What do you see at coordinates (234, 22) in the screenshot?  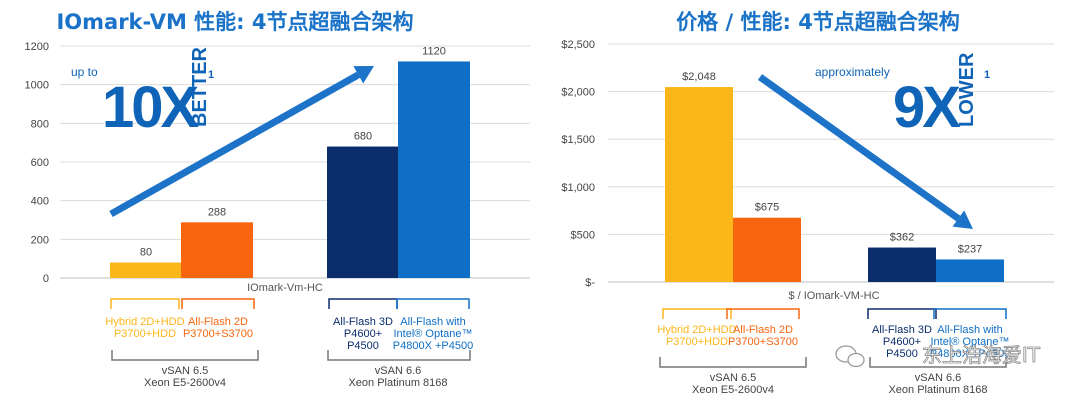 I see `chart-title: IOmark-VM 性能: 4节点超融合架构` at bounding box center [234, 22].